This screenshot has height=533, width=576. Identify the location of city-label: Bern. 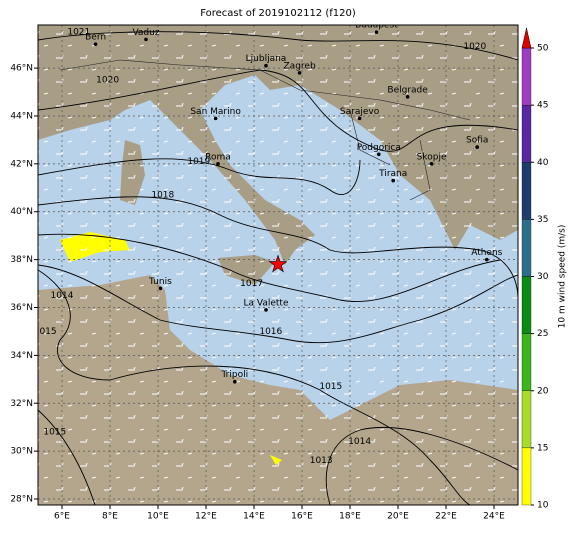
(95, 38).